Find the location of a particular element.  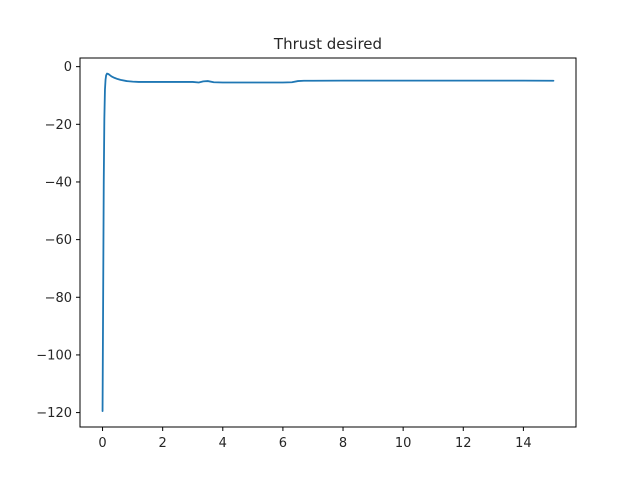

y-tick-label: −120 is located at coordinates (54, 413).